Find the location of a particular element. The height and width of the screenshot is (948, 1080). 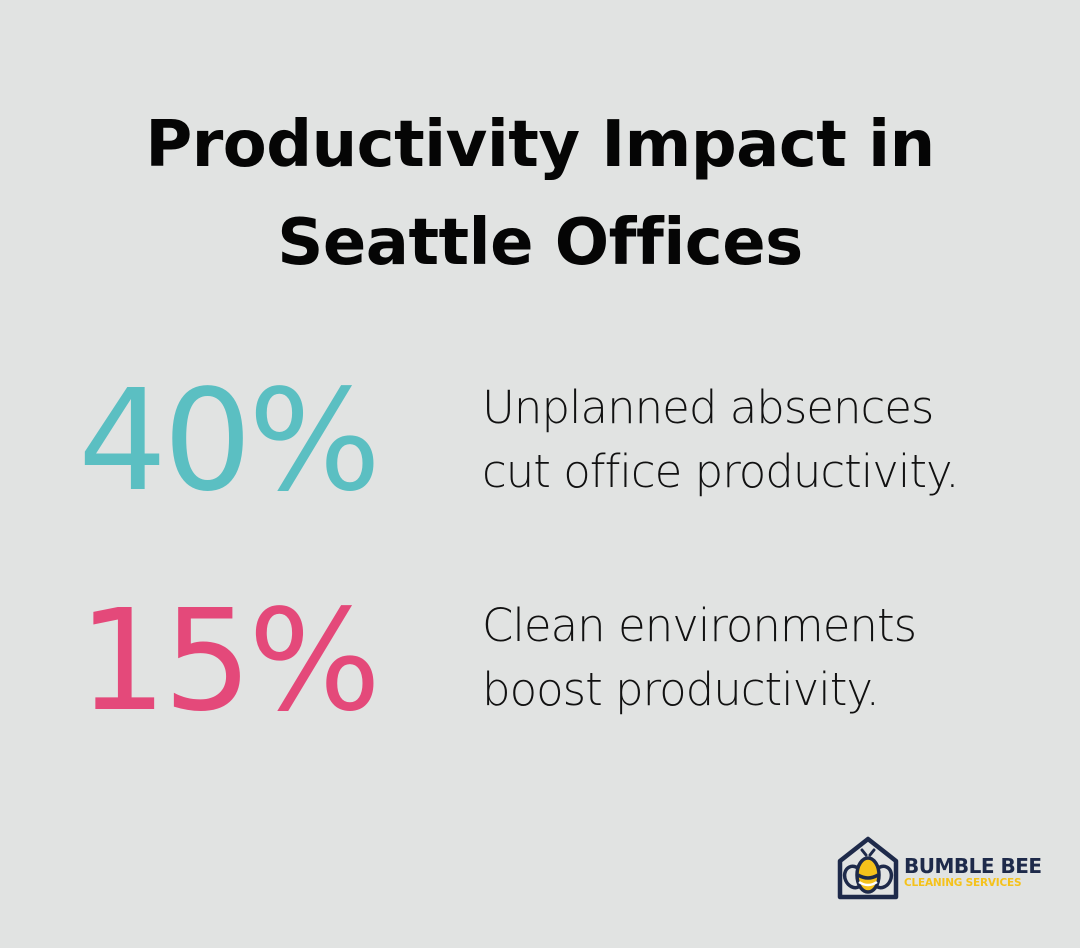

stat-description-line-1: Clean environments is located at coordinates (699, 625).